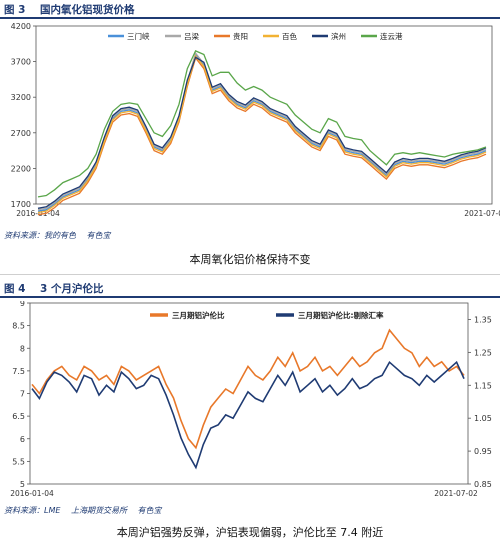 The height and width of the screenshot is (542, 500). I want to click on figure1-title: 国内氧化铝现货价格, so click(87, 10).